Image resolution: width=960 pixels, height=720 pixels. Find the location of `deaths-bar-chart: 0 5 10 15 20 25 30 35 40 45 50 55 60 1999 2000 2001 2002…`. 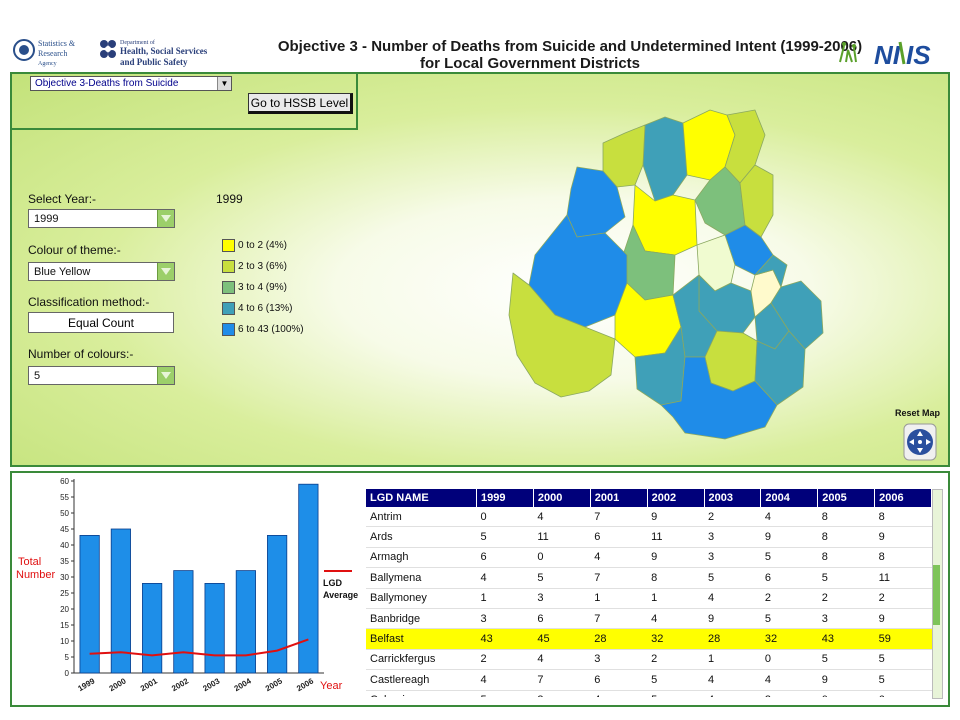

deaths-bar-chart: 0 5 10 15 20 25 30 35 40 45 50 55 60 1999 2000 2001 2002… is located at coordinates (187, 585).